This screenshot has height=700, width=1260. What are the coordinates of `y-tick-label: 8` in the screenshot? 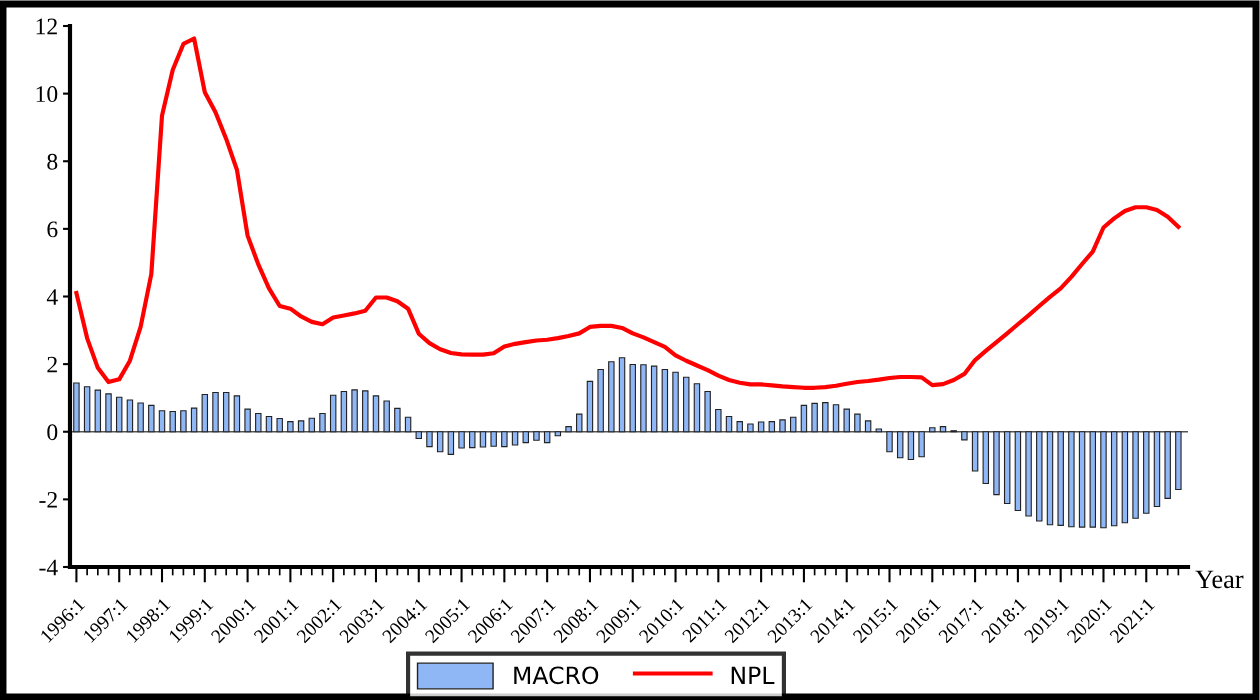 It's located at (52, 161).